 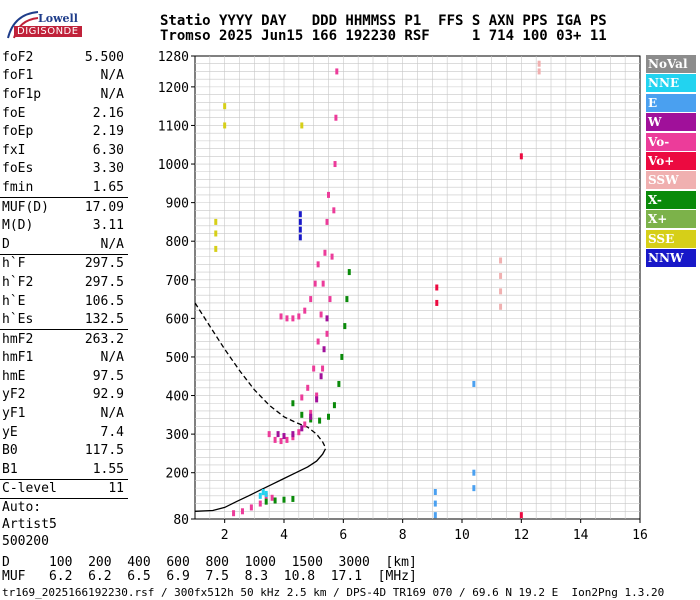 I want to click on param-row: foF2 5.500, so click(x=65, y=57).